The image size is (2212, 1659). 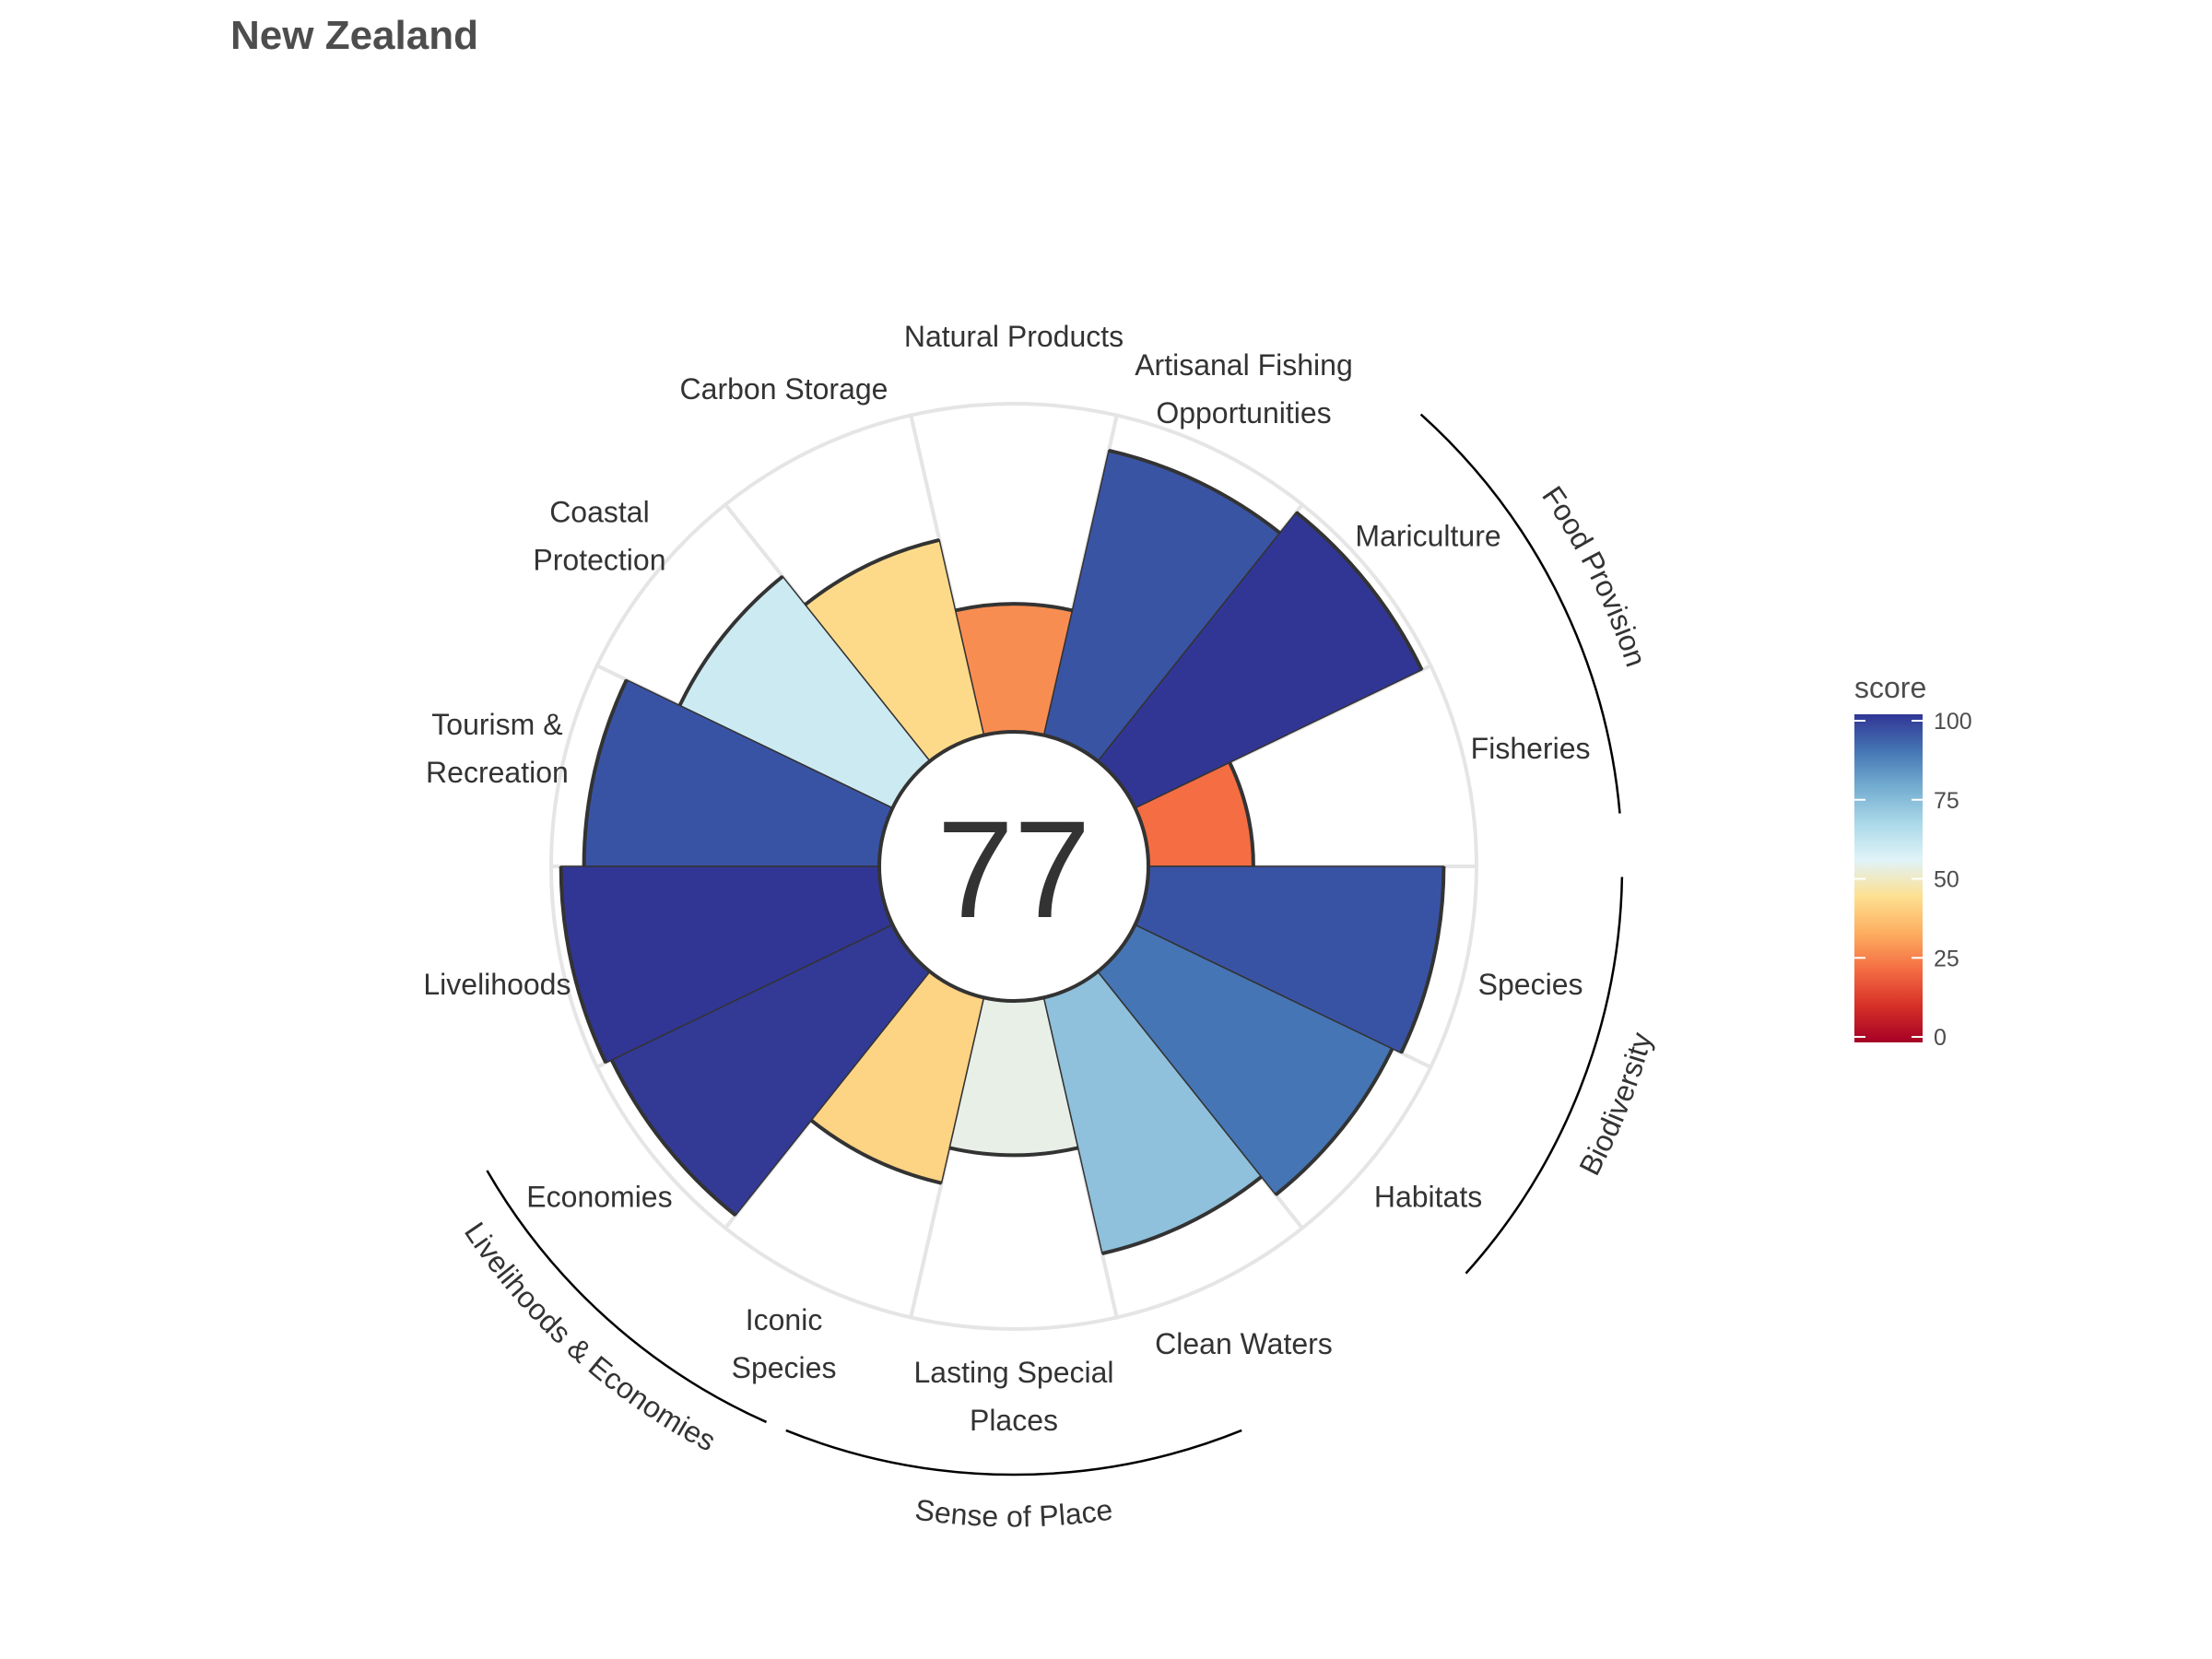 What do you see at coordinates (1946, 880) in the screenshot?
I see `legend-tick-label: 50` at bounding box center [1946, 880].